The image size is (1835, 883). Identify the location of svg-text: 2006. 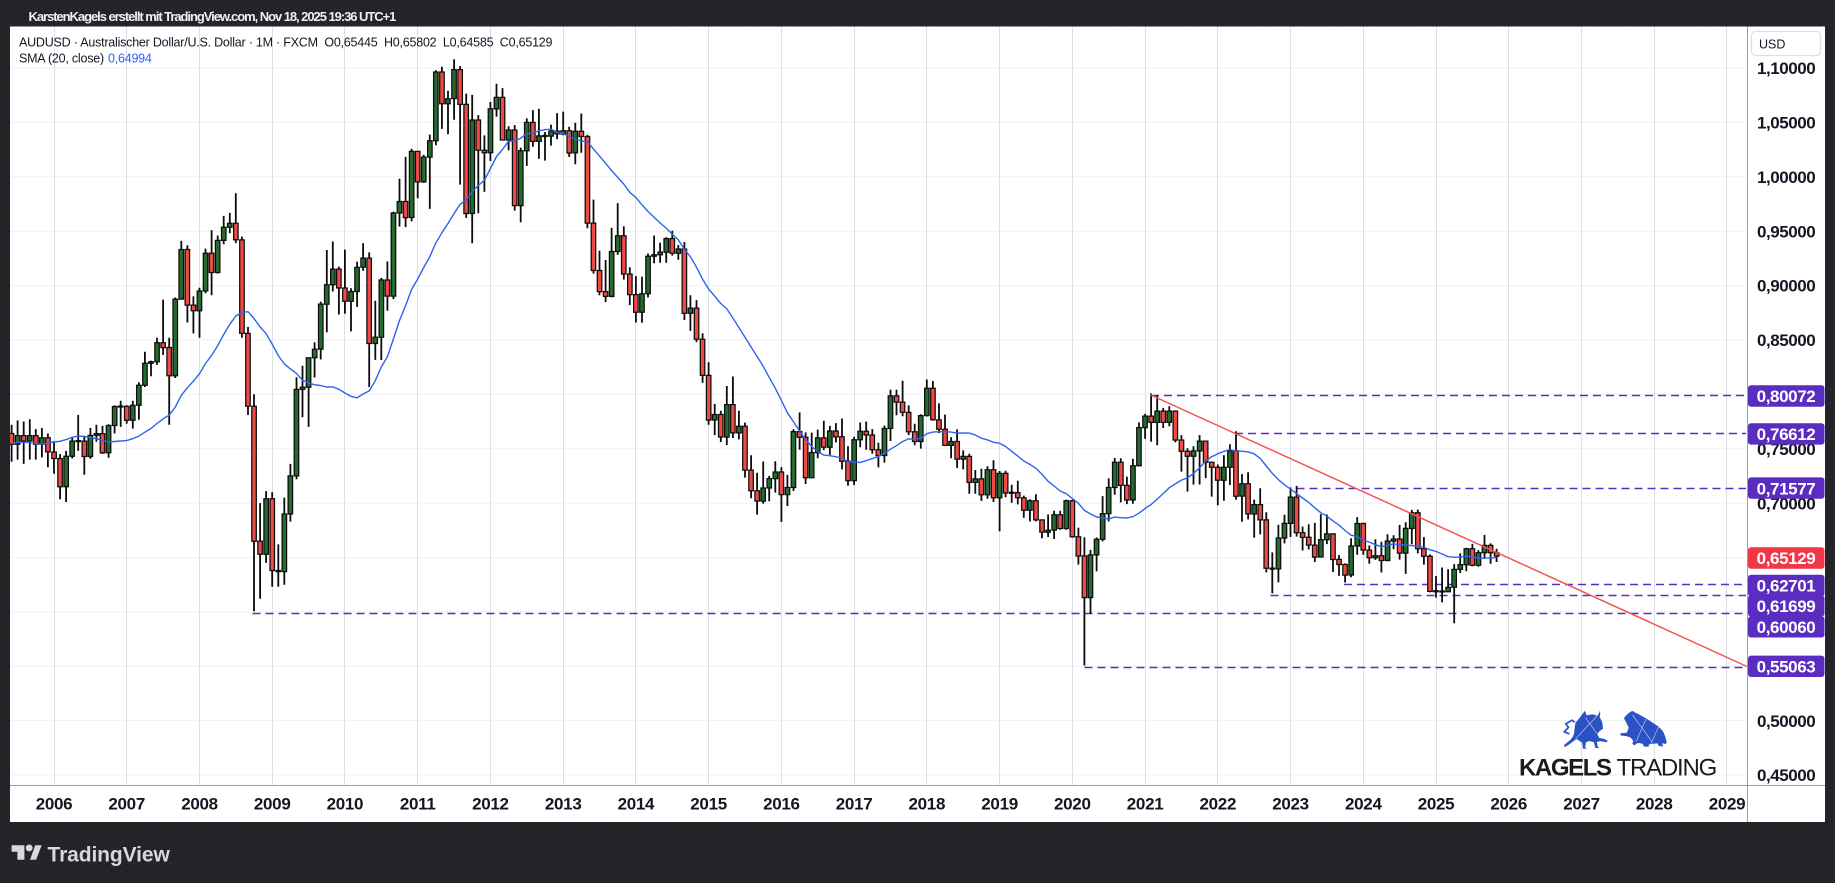
(54, 804).